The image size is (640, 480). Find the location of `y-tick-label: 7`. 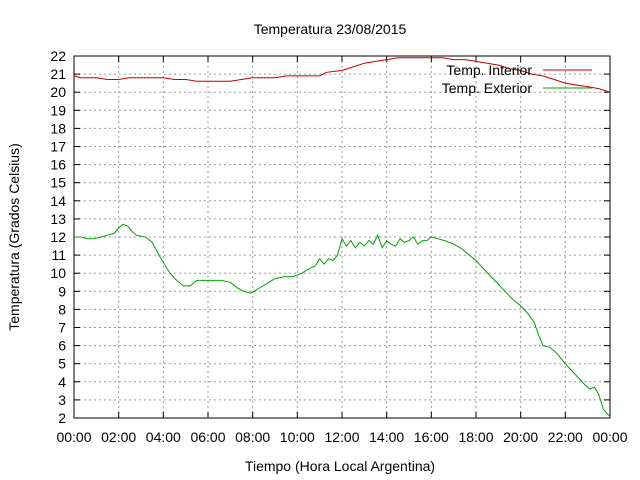

y-tick-label: 7 is located at coordinates (62, 328).